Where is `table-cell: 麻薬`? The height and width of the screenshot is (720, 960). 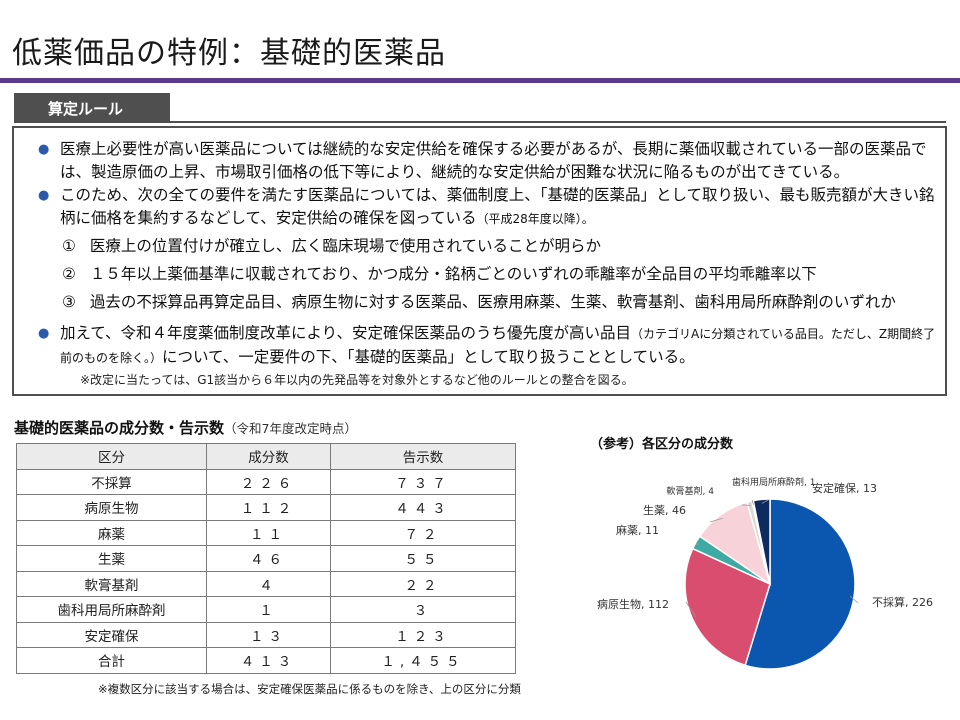
table-cell: 麻薬 is located at coordinates (111, 532).